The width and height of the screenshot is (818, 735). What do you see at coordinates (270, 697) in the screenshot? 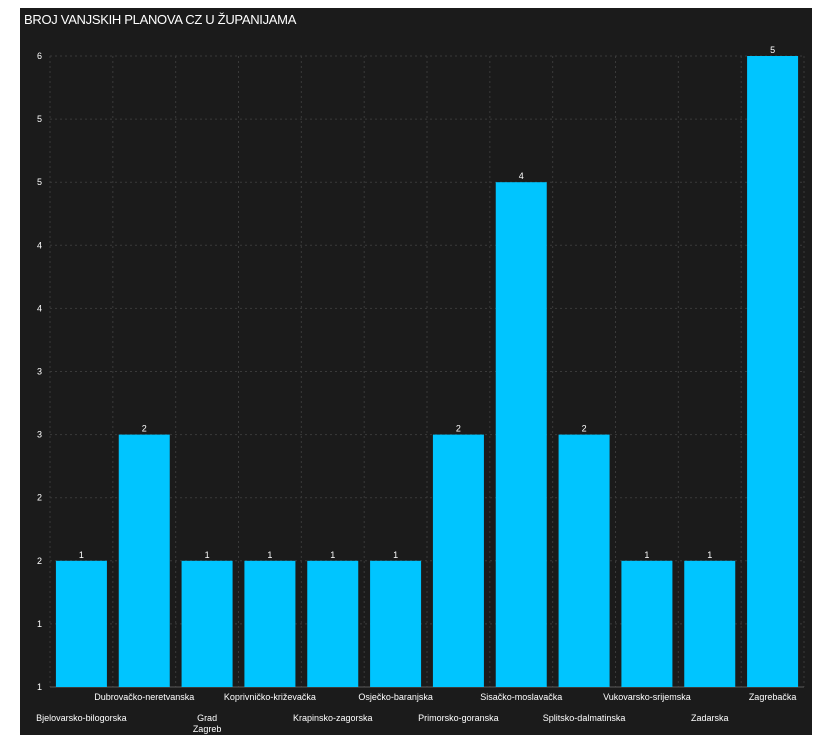
I see `x-tick-label: Koprivničko-križevačka` at bounding box center [270, 697].